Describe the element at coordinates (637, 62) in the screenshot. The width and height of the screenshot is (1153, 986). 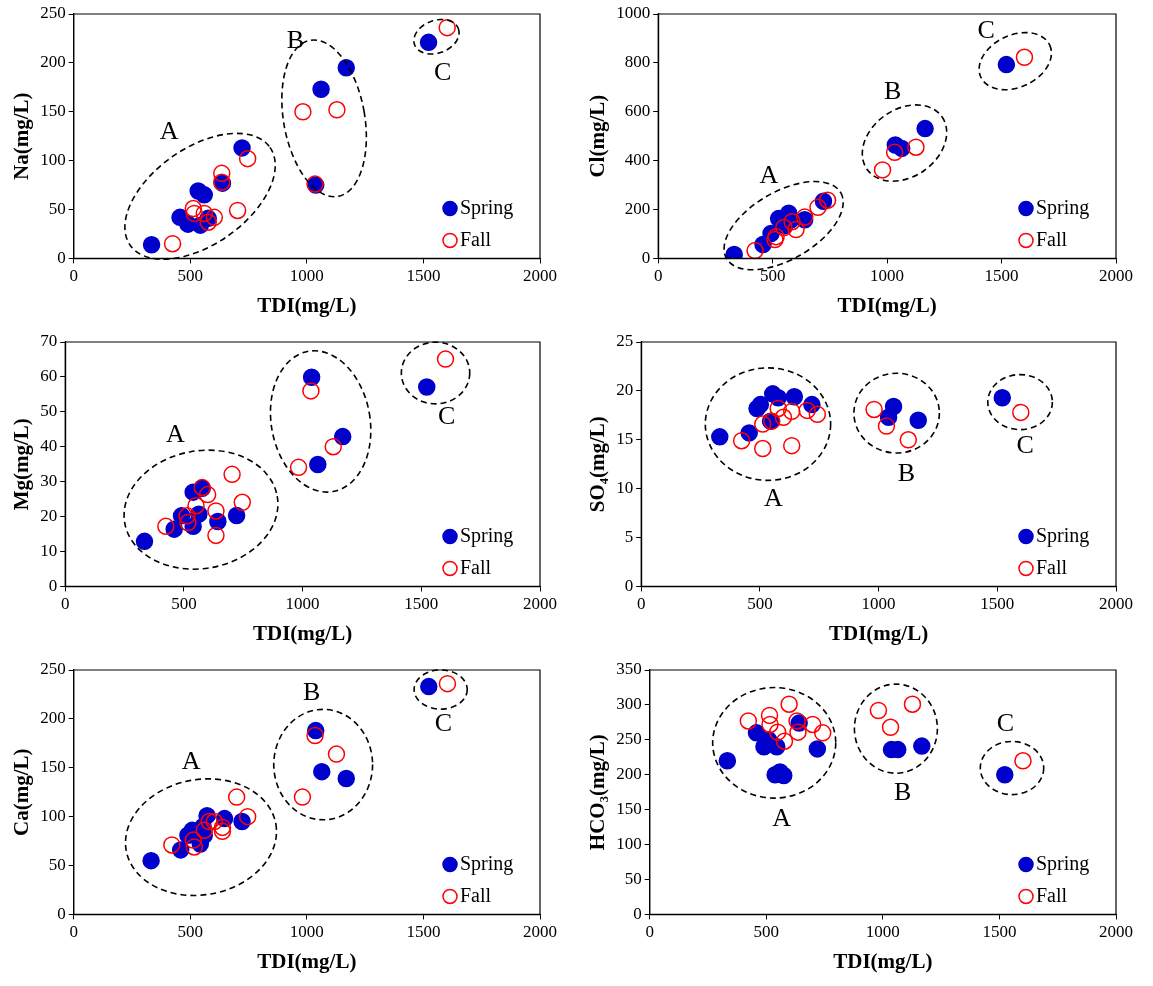
I see `y-tick-label: 800` at that location.